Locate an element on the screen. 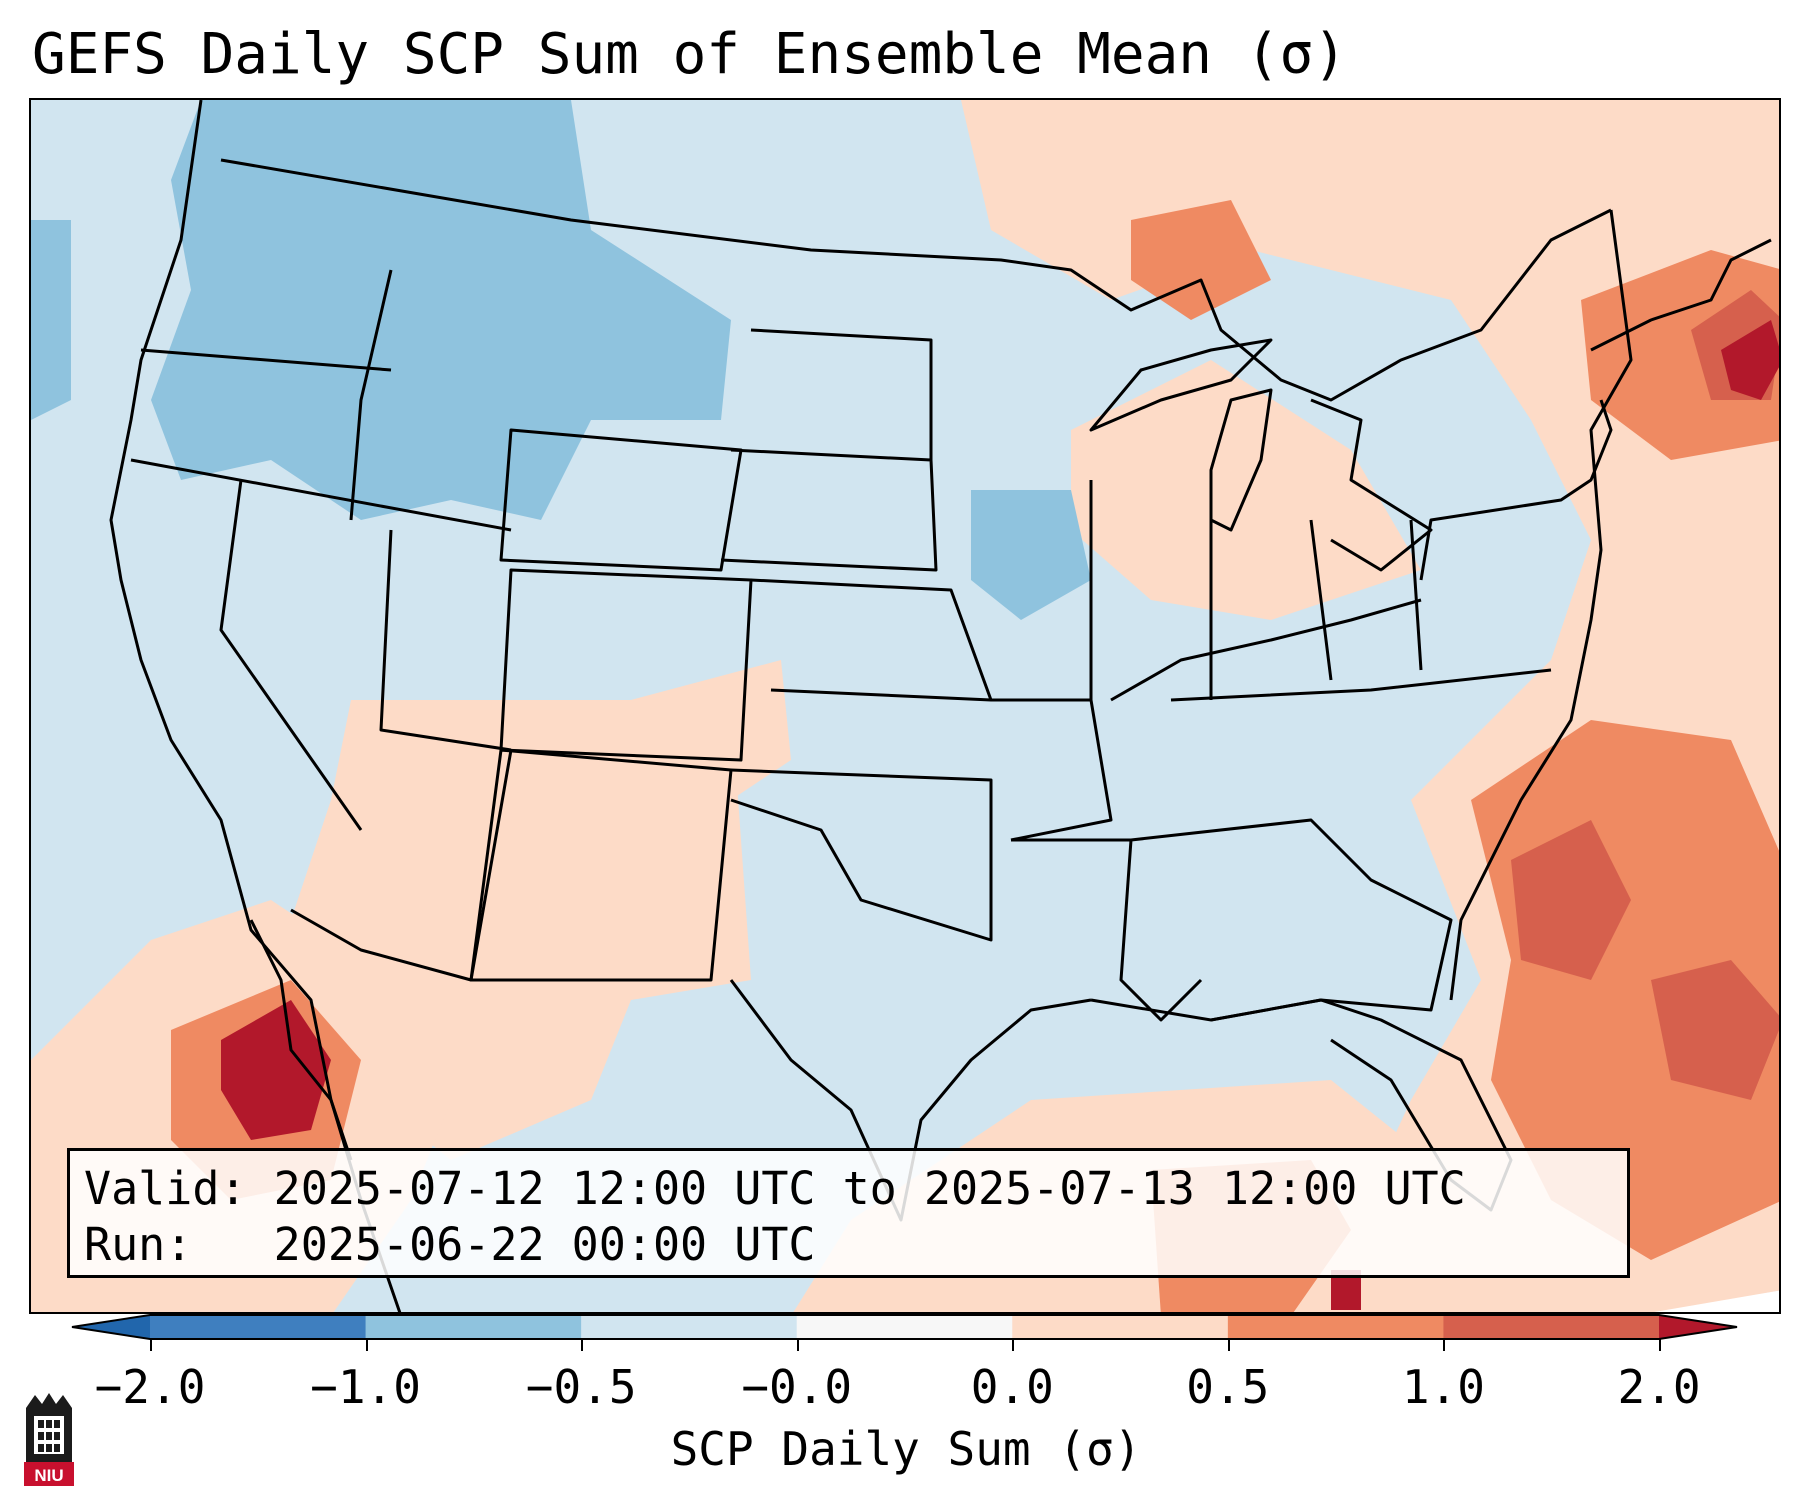 This screenshot has height=1506, width=1803. east-coast is located at coordinates (1541, 605).